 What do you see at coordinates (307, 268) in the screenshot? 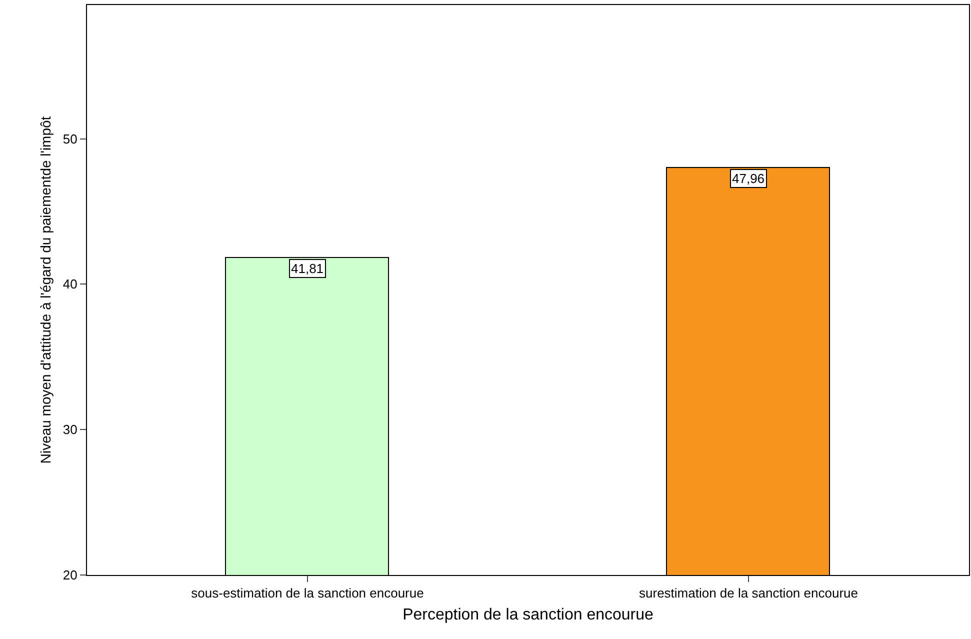
I see `data-label: 41,81` at bounding box center [307, 268].